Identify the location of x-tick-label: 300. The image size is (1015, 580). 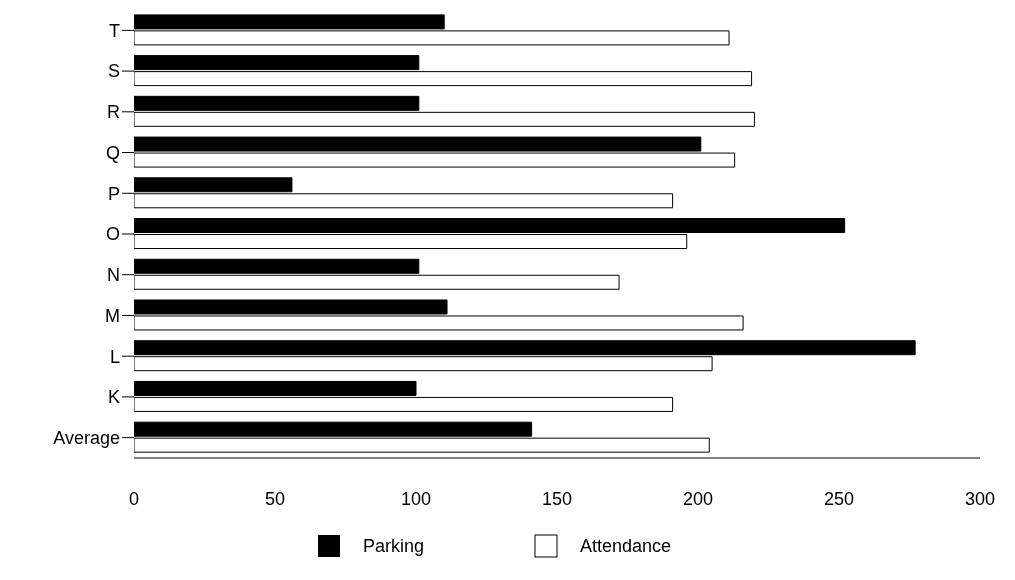
(980, 498).